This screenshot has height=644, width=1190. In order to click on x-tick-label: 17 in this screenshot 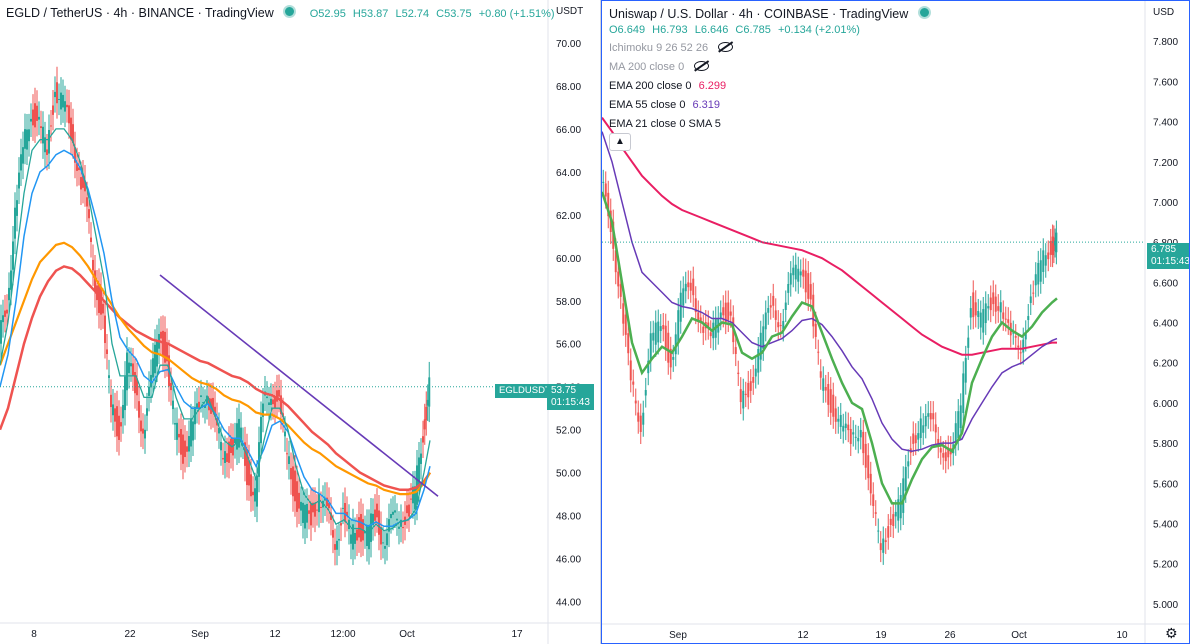, I will do `click(517, 634)`.